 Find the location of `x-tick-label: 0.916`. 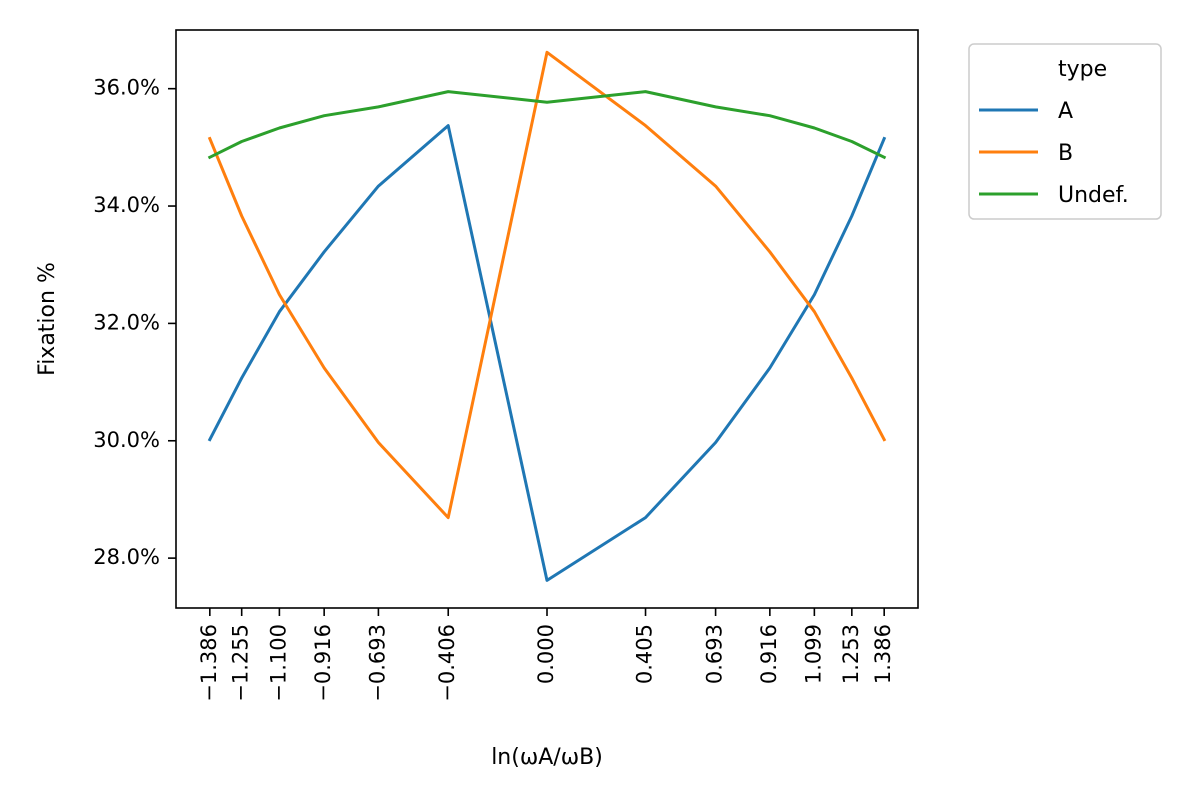

x-tick-label: 0.916 is located at coordinates (769, 654).